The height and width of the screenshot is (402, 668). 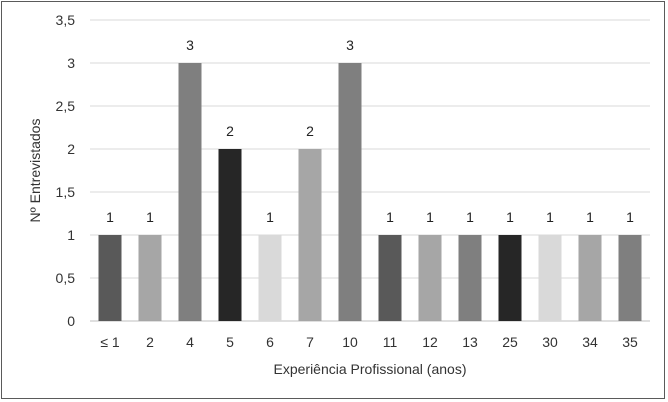 I want to click on x-tick-label: 10, so click(x=350, y=342).